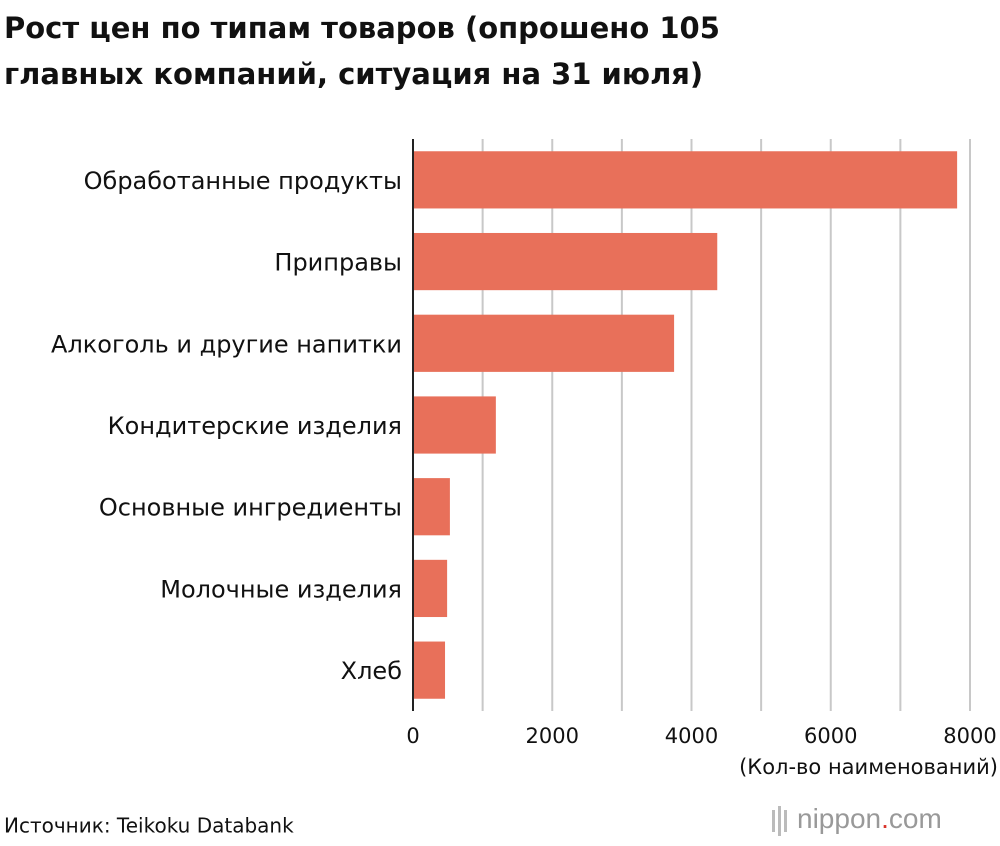 The image size is (1000, 846). Describe the element at coordinates (552, 736) in the screenshot. I see `x-tick-label: 2000` at that location.